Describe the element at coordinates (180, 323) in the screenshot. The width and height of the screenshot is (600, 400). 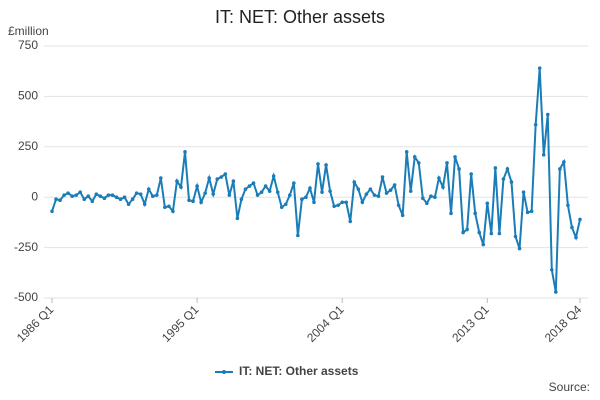
I see `x-tick-label: 1995 Q1` at that location.